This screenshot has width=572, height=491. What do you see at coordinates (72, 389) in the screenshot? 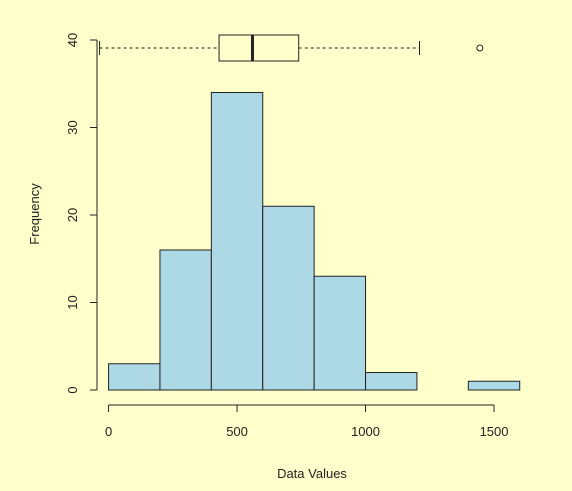
I see `y-tick-label: 0` at bounding box center [72, 389].